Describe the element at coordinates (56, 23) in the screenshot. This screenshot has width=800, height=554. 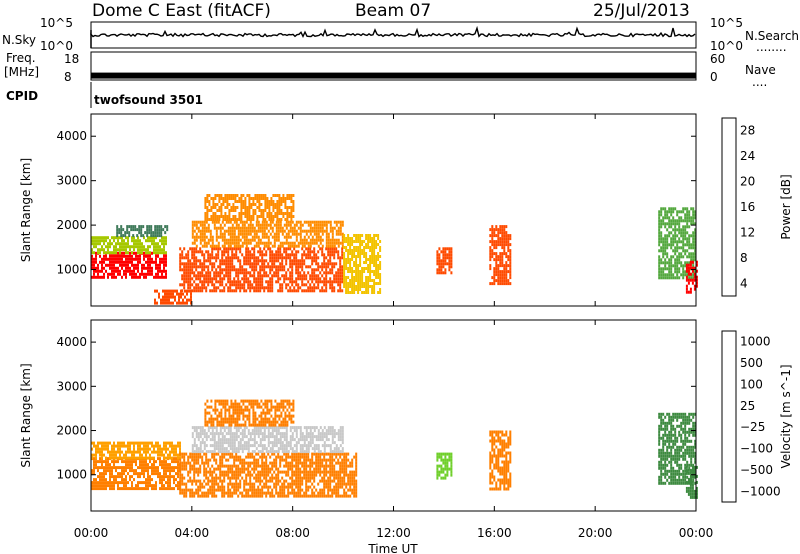
I see `noise-left-tick-top: 10^5` at that location.